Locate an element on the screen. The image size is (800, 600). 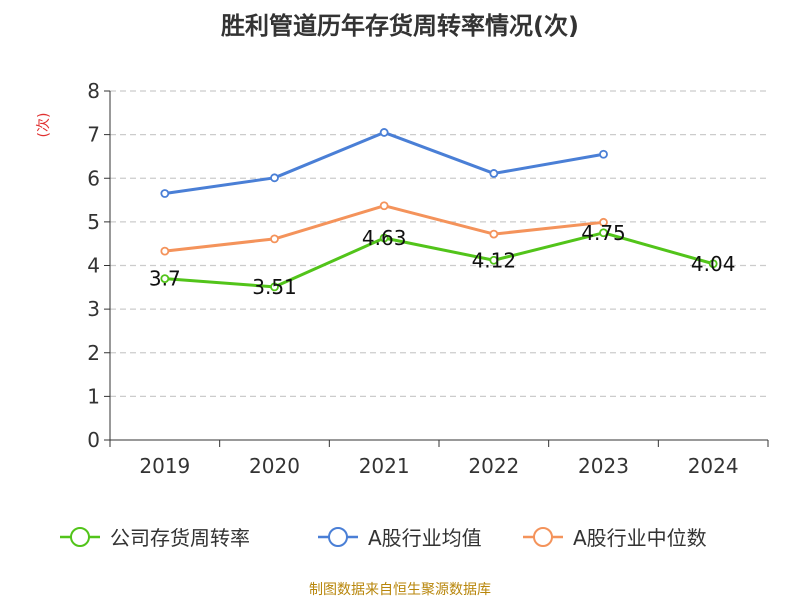
data-labels: 3.7 3.51 4.63 4.12 4.75 4.04 is located at coordinates (442, 260).